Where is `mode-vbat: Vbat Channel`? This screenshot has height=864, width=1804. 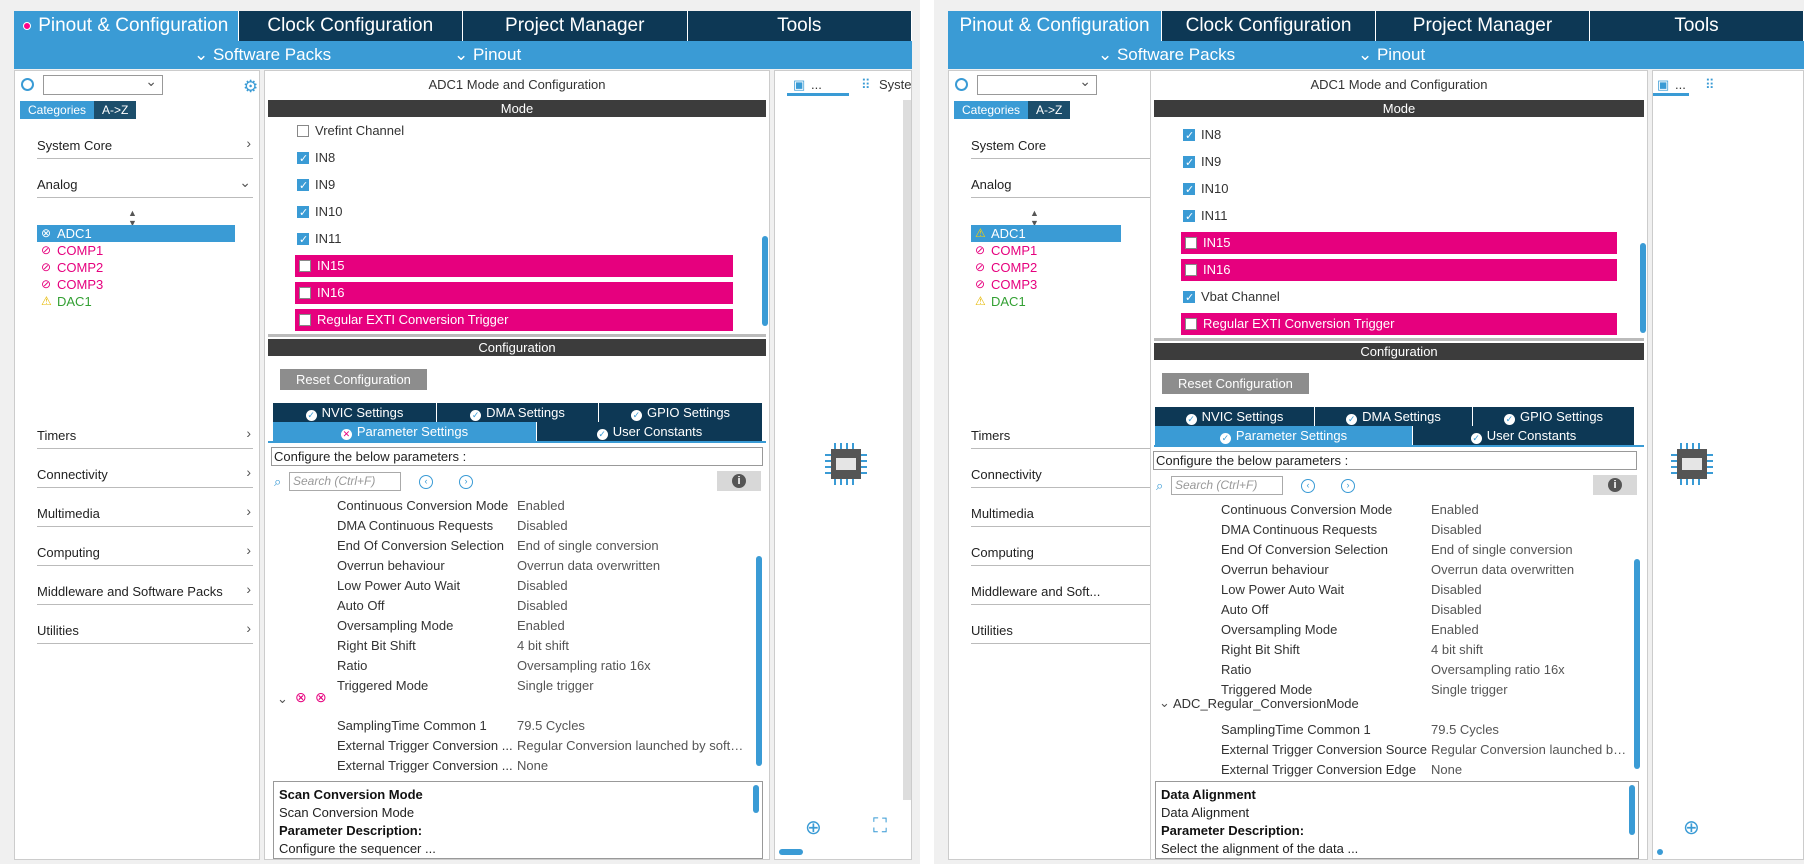 mode-vbat: Vbat Channel is located at coordinates (1231, 297).